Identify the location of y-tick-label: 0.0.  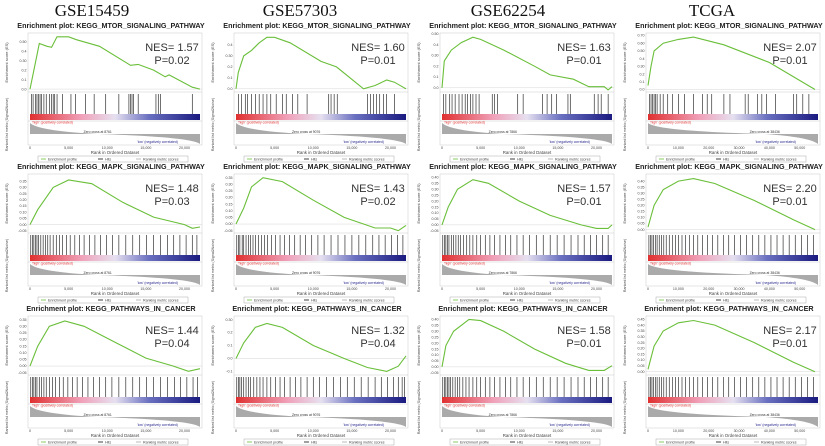
(24, 89).